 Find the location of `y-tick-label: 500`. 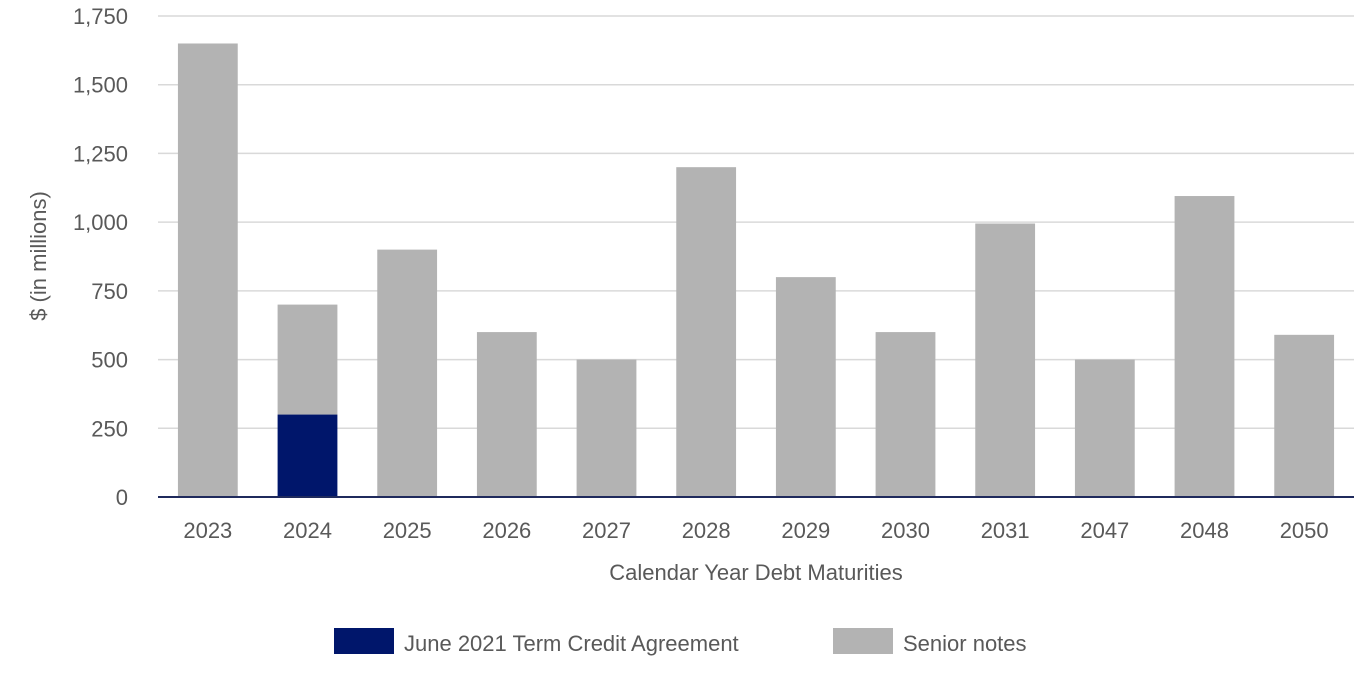

y-tick-label: 500 is located at coordinates (109, 360).